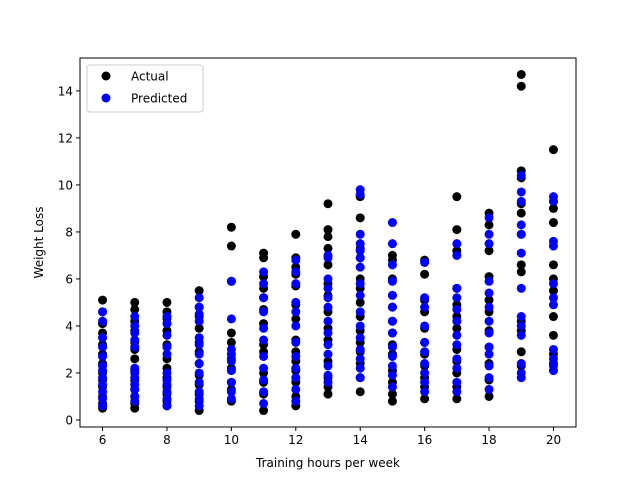 The width and height of the screenshot is (640, 480). I want to click on x-tick-label: 18, so click(488, 440).